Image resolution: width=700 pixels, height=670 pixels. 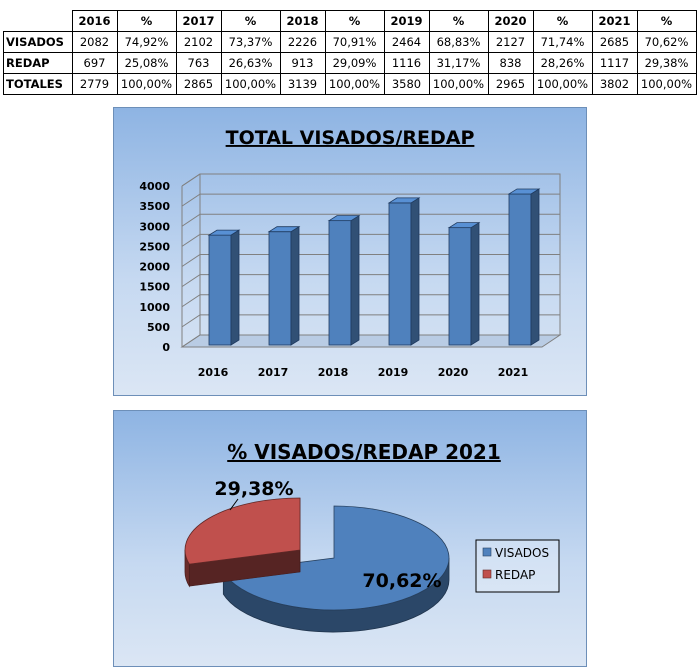 I want to click on table-cell: 29,09%, so click(x=354, y=63).